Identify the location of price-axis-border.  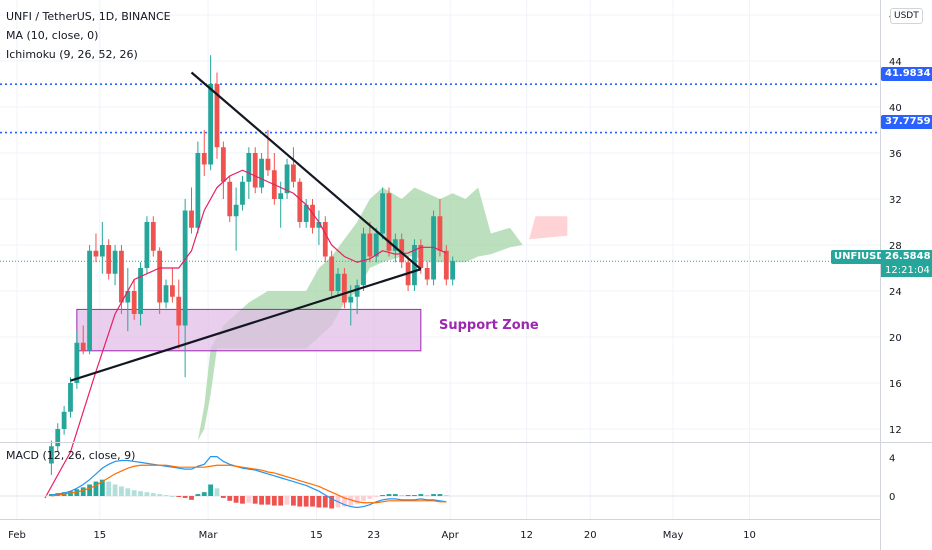
(880, 275).